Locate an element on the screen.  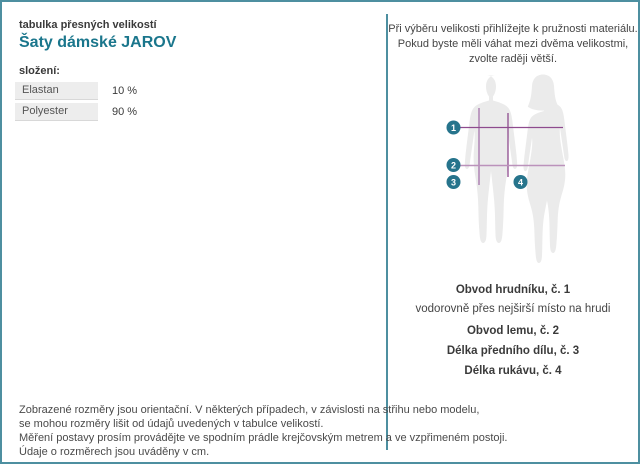
marker-1-number: 1 is located at coordinates (453, 128).